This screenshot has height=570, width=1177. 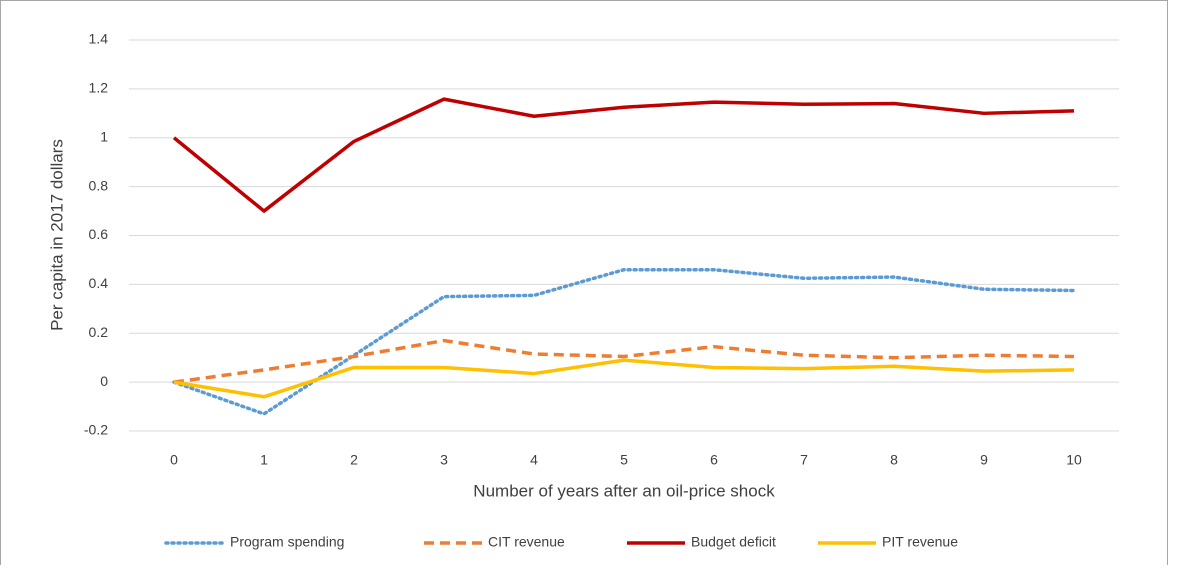 What do you see at coordinates (984, 460) in the screenshot?
I see `x-tick-label: 9` at bounding box center [984, 460].